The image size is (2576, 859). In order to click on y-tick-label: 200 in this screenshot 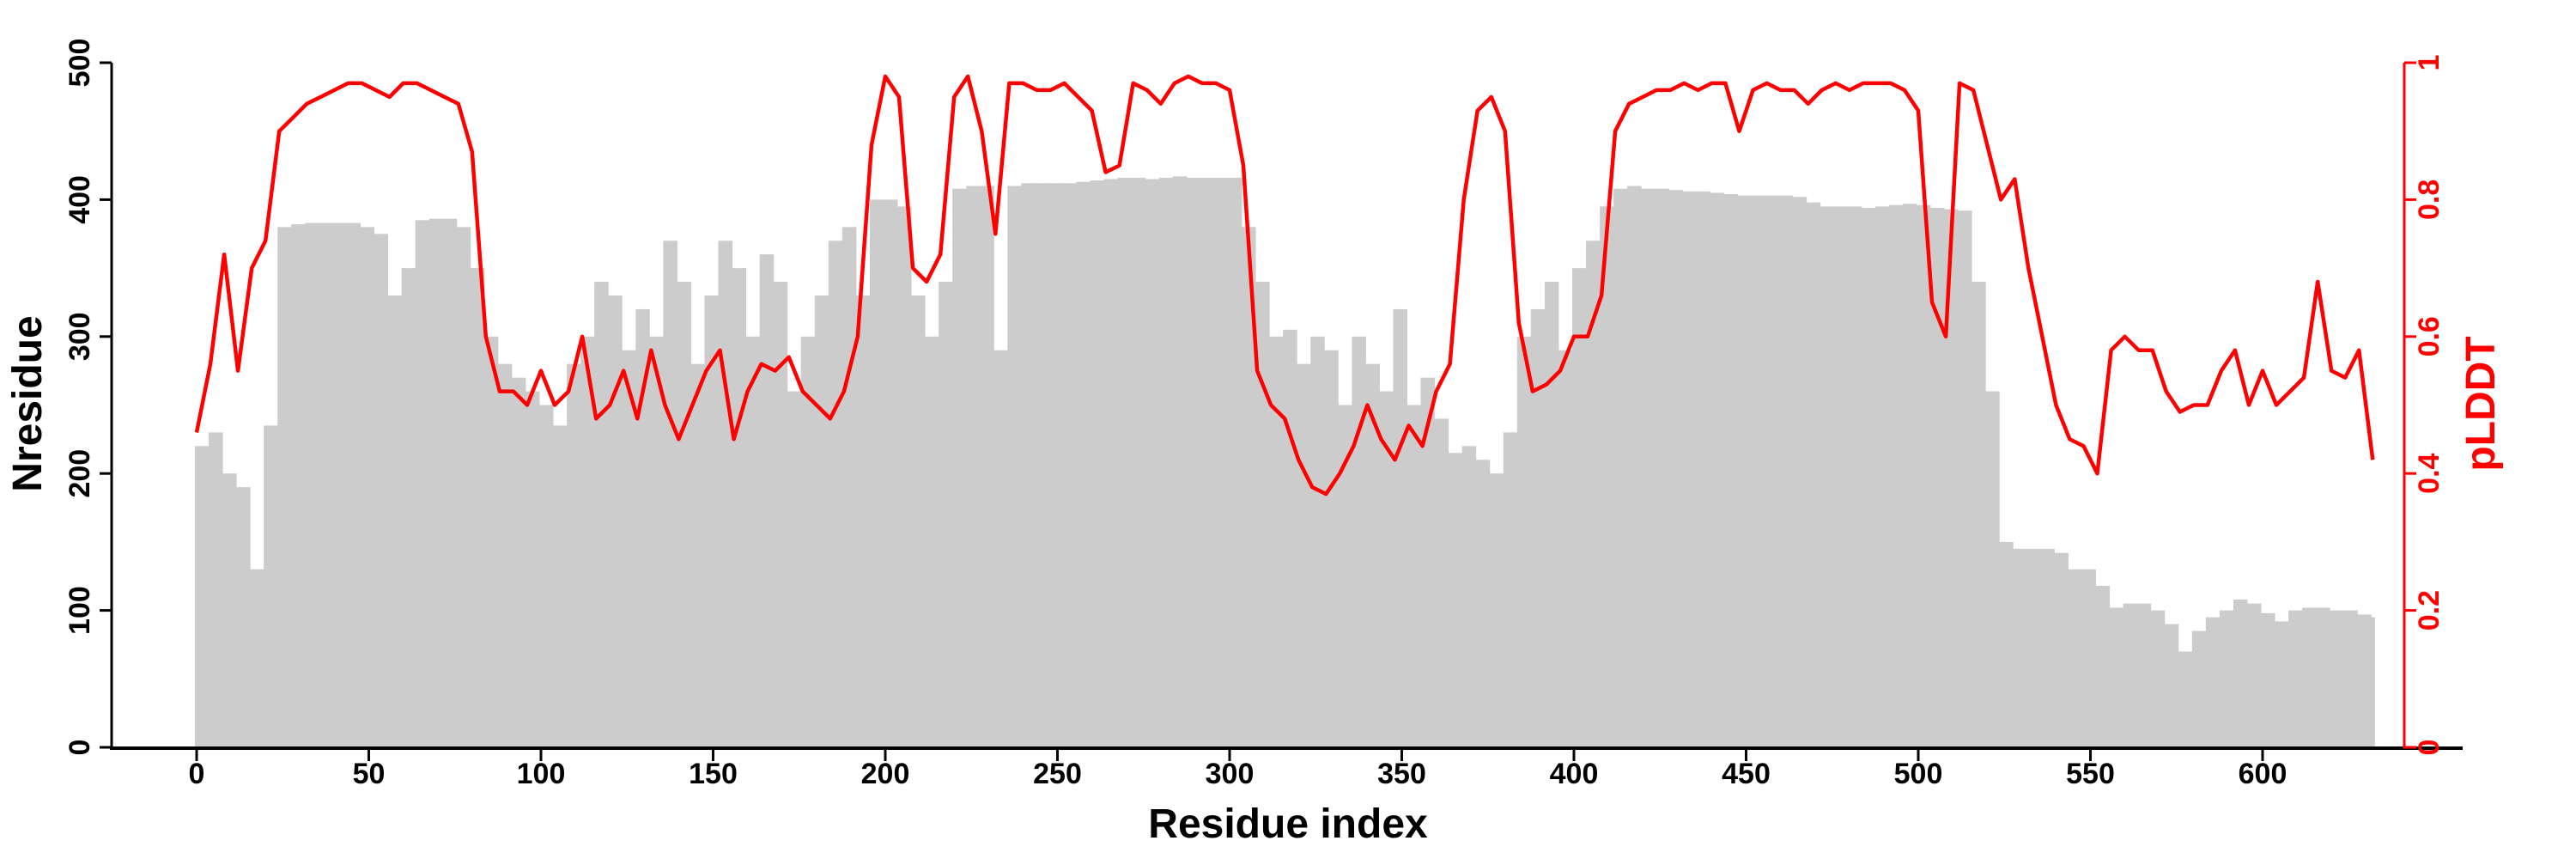, I will do `click(80, 473)`.